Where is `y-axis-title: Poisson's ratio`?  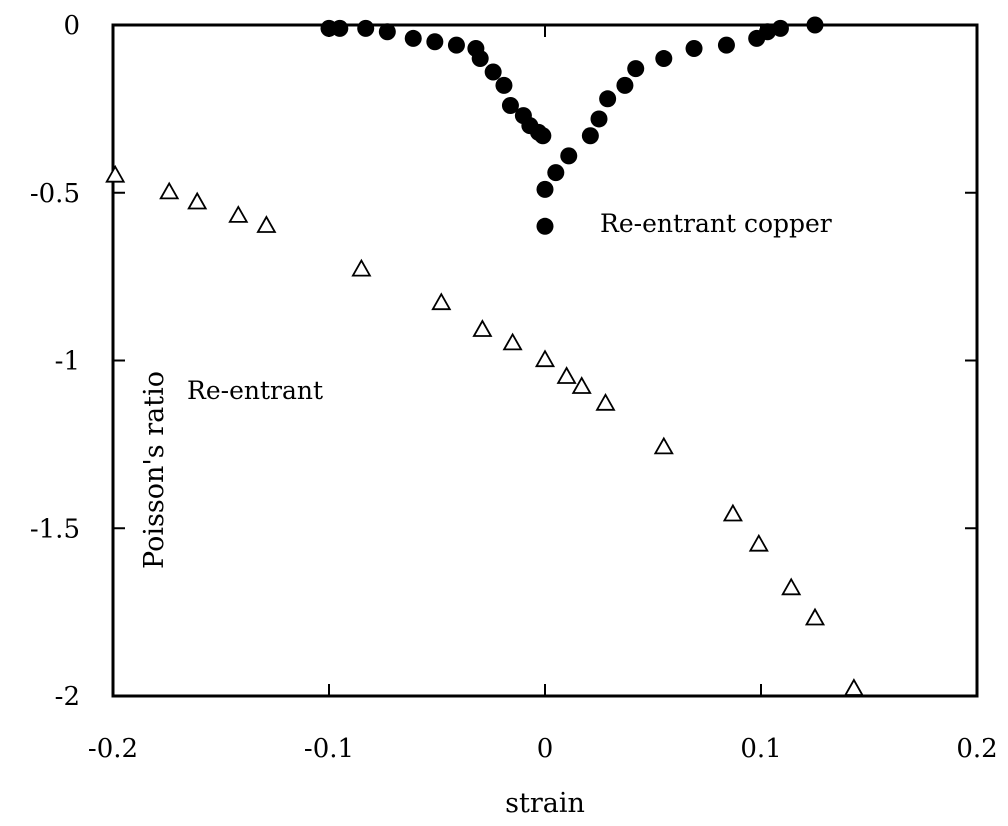 y-axis-title: Poisson's ratio is located at coordinates (154, 470).